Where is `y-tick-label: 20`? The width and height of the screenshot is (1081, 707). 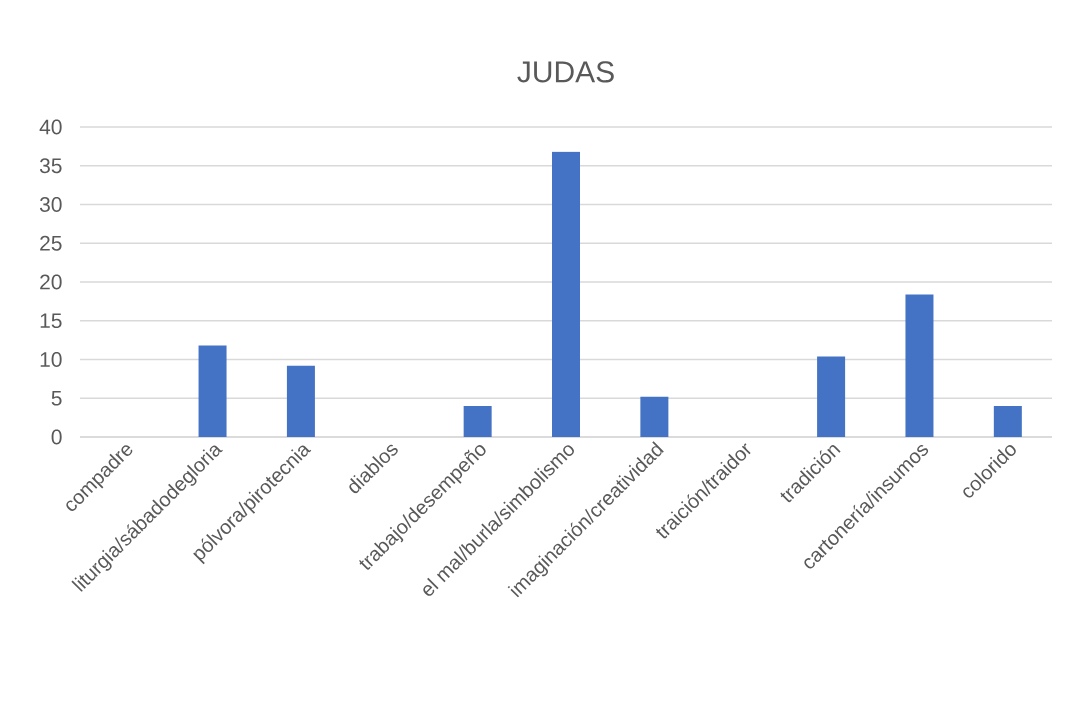
y-tick-label: 20 is located at coordinates (51, 282).